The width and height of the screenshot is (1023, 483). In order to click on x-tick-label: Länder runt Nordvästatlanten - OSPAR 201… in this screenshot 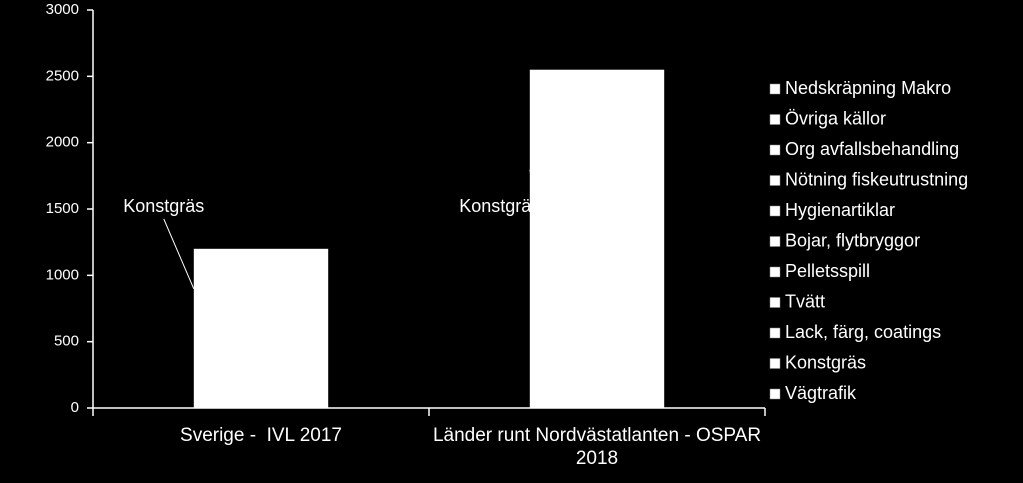, I will do `click(599, 447)`.